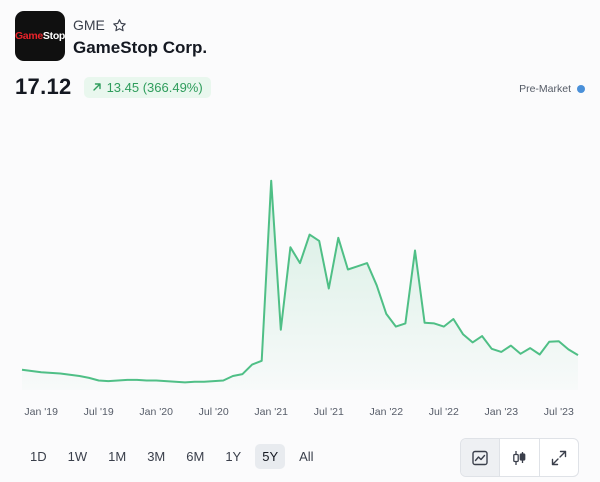  What do you see at coordinates (156, 412) in the screenshot?
I see `x-tick-label: Jan '20` at bounding box center [156, 412].